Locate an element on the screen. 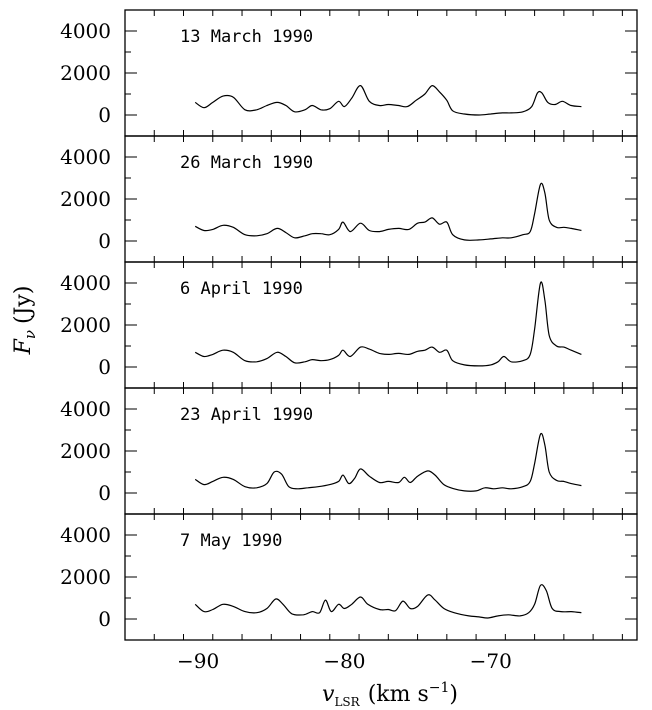 The image size is (652, 710). y-axis-title-main: F is located at coordinates (23, 346).